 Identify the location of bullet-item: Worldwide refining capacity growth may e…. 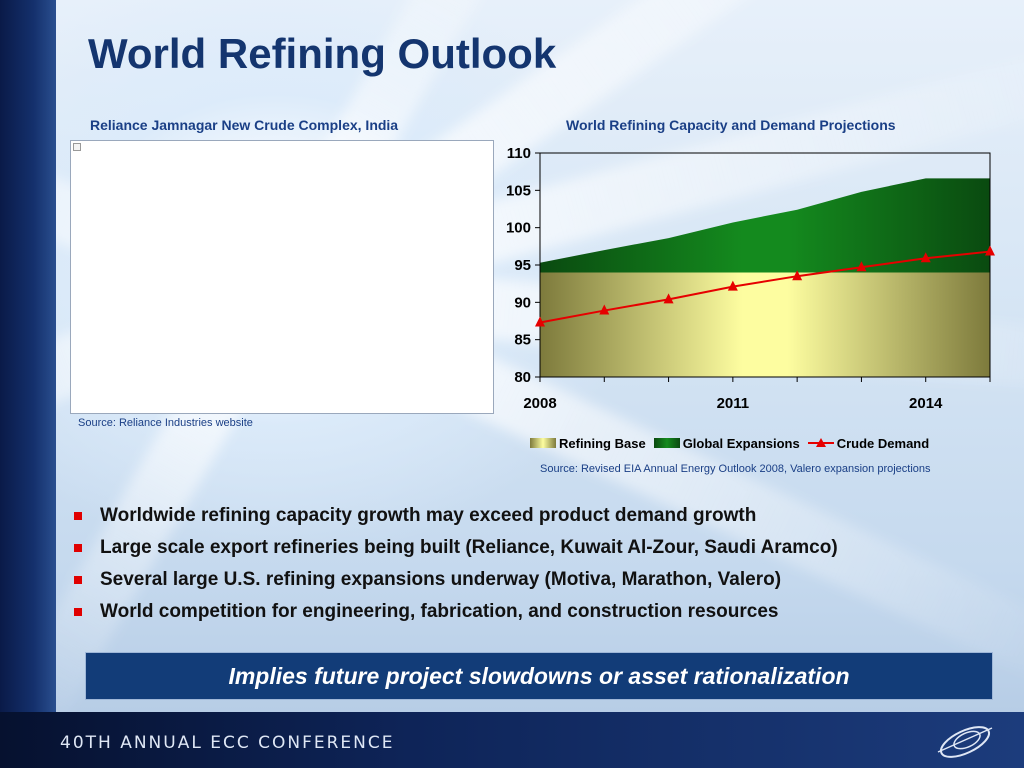
(537, 516).